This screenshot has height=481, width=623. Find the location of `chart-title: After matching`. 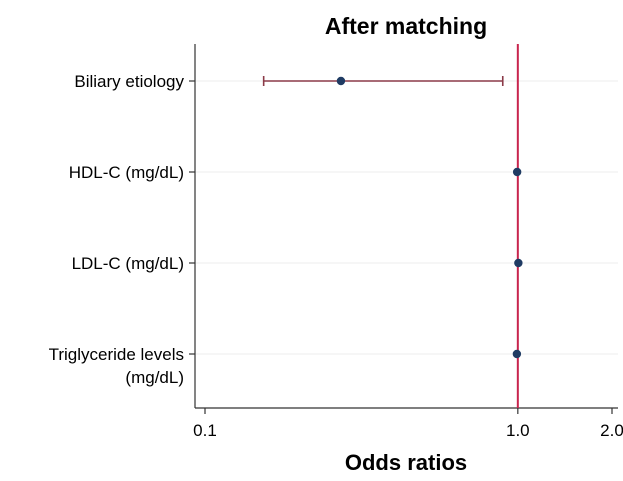

chart-title: After matching is located at coordinates (406, 26).